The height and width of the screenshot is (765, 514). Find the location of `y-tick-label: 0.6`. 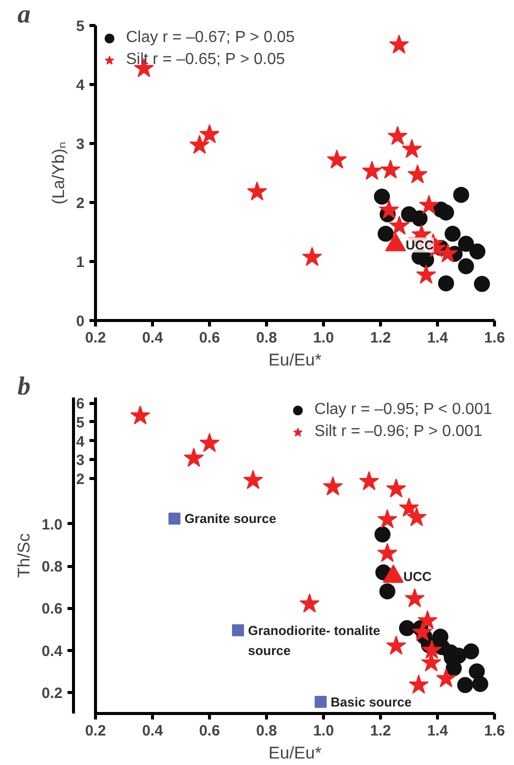

y-tick-label: 0.6 is located at coordinates (52, 609).